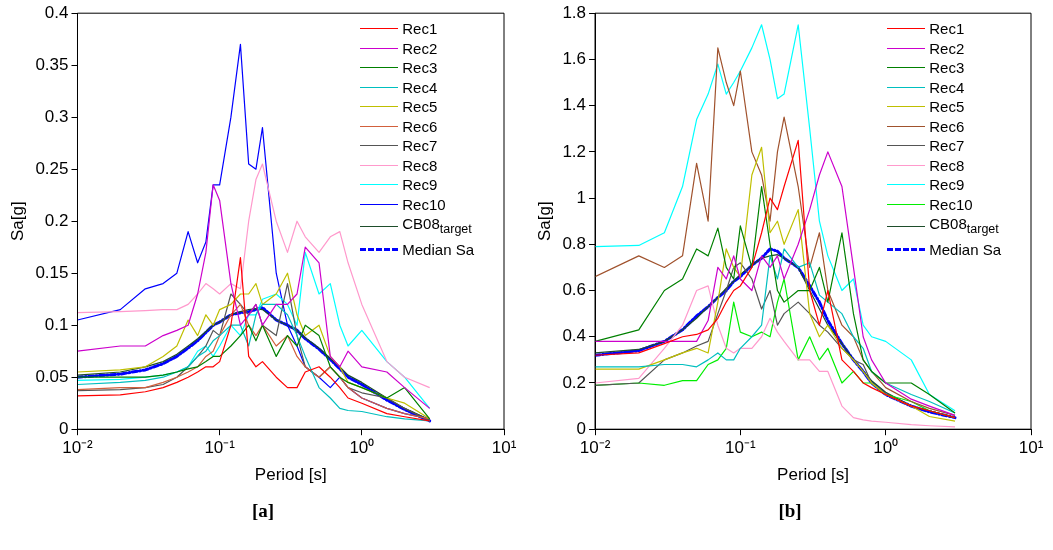 This screenshot has width=1053, height=550. I want to click on y-tick-label: 1.8, so click(574, 12).